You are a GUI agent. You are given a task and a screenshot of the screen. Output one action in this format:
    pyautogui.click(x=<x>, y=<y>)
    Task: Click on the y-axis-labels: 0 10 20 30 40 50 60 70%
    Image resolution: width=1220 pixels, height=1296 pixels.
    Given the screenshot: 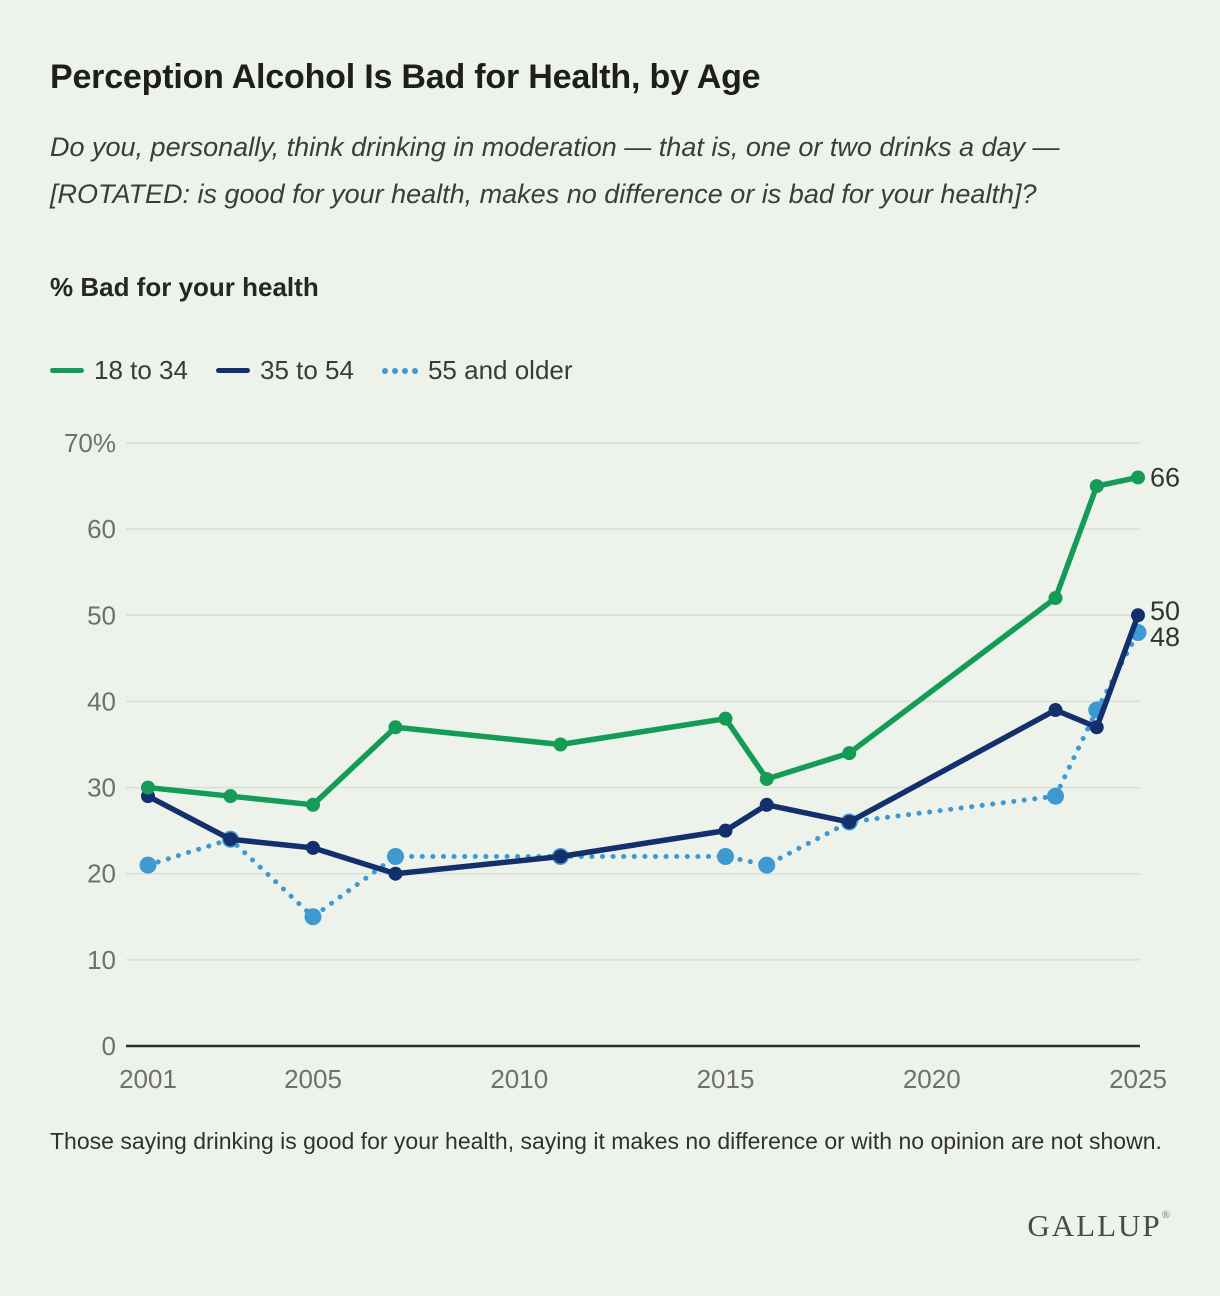 What is the action you would take?
    pyautogui.click(x=90, y=744)
    